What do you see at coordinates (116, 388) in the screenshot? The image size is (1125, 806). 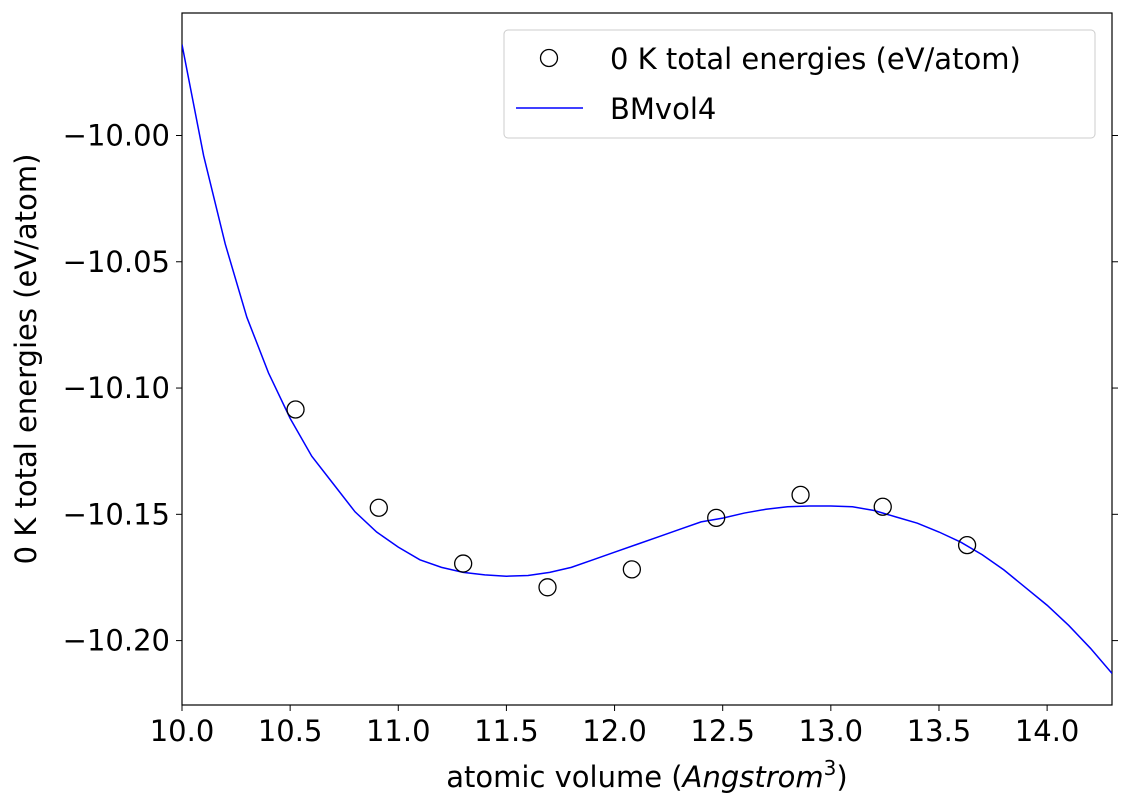 I see `y-tick-label: −10.10` at bounding box center [116, 388].